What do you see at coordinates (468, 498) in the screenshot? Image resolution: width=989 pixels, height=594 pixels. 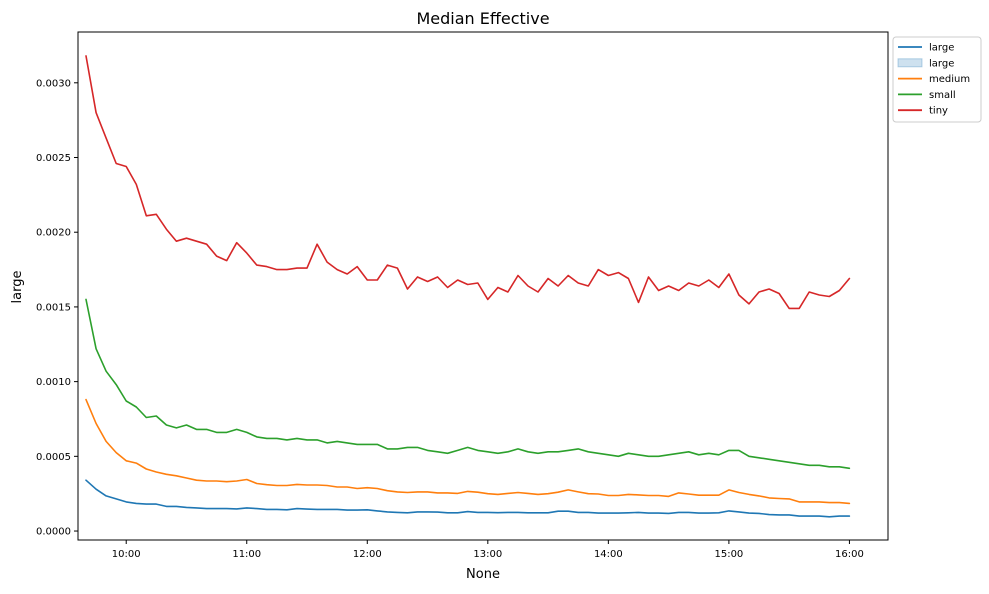 I see `series-line-large` at bounding box center [468, 498].